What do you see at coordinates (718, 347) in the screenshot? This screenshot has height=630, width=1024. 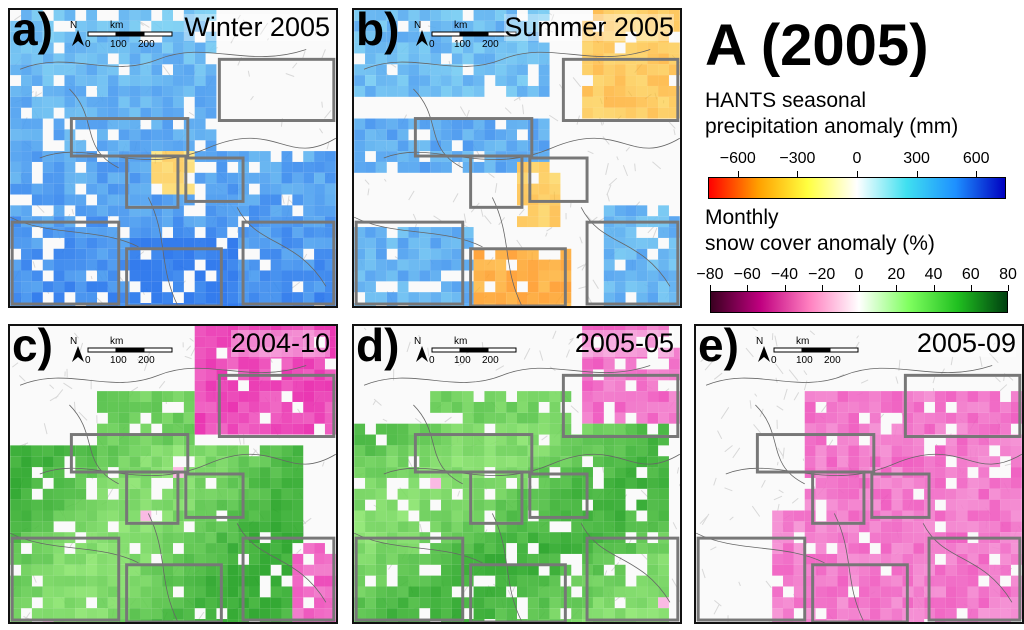 I see `panel-label: e)` at bounding box center [718, 347].